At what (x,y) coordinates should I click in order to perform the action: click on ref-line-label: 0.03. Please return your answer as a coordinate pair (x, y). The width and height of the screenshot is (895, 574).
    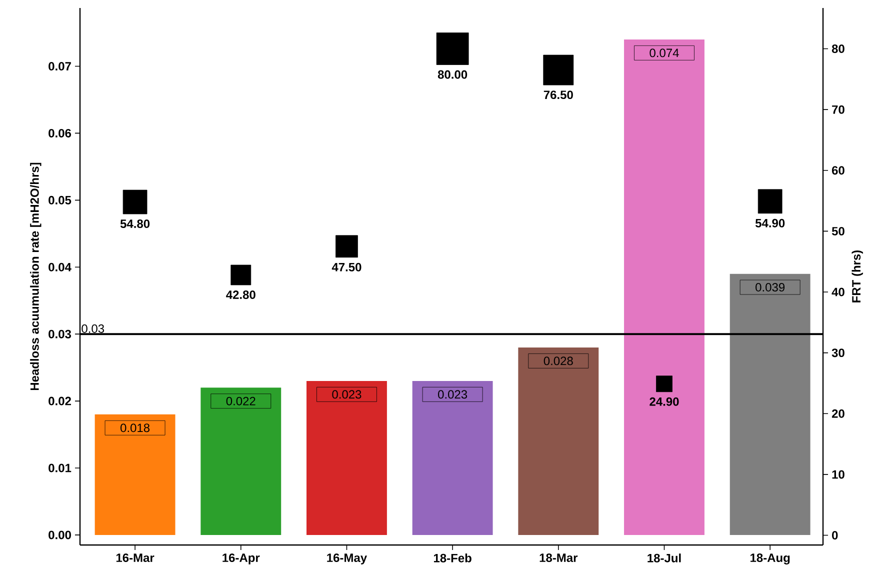
    Looking at the image, I should click on (93, 328).